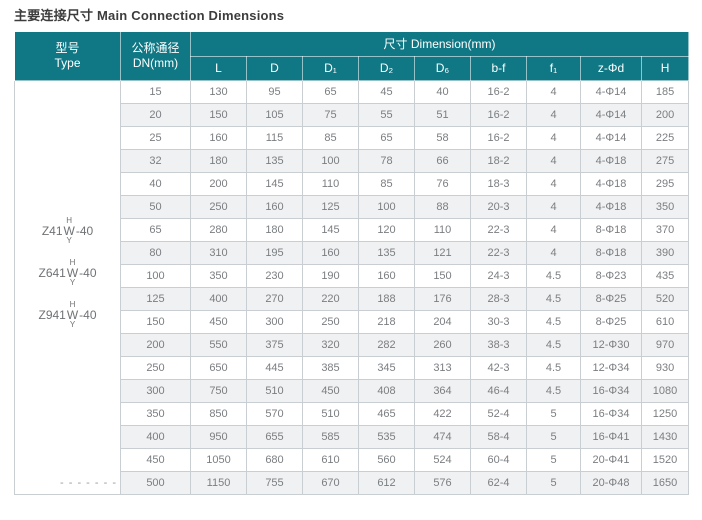 This screenshot has width=702, height=520. I want to click on page-title: 主要连接尺寸 Main Connection Dimensions, so click(149, 15).